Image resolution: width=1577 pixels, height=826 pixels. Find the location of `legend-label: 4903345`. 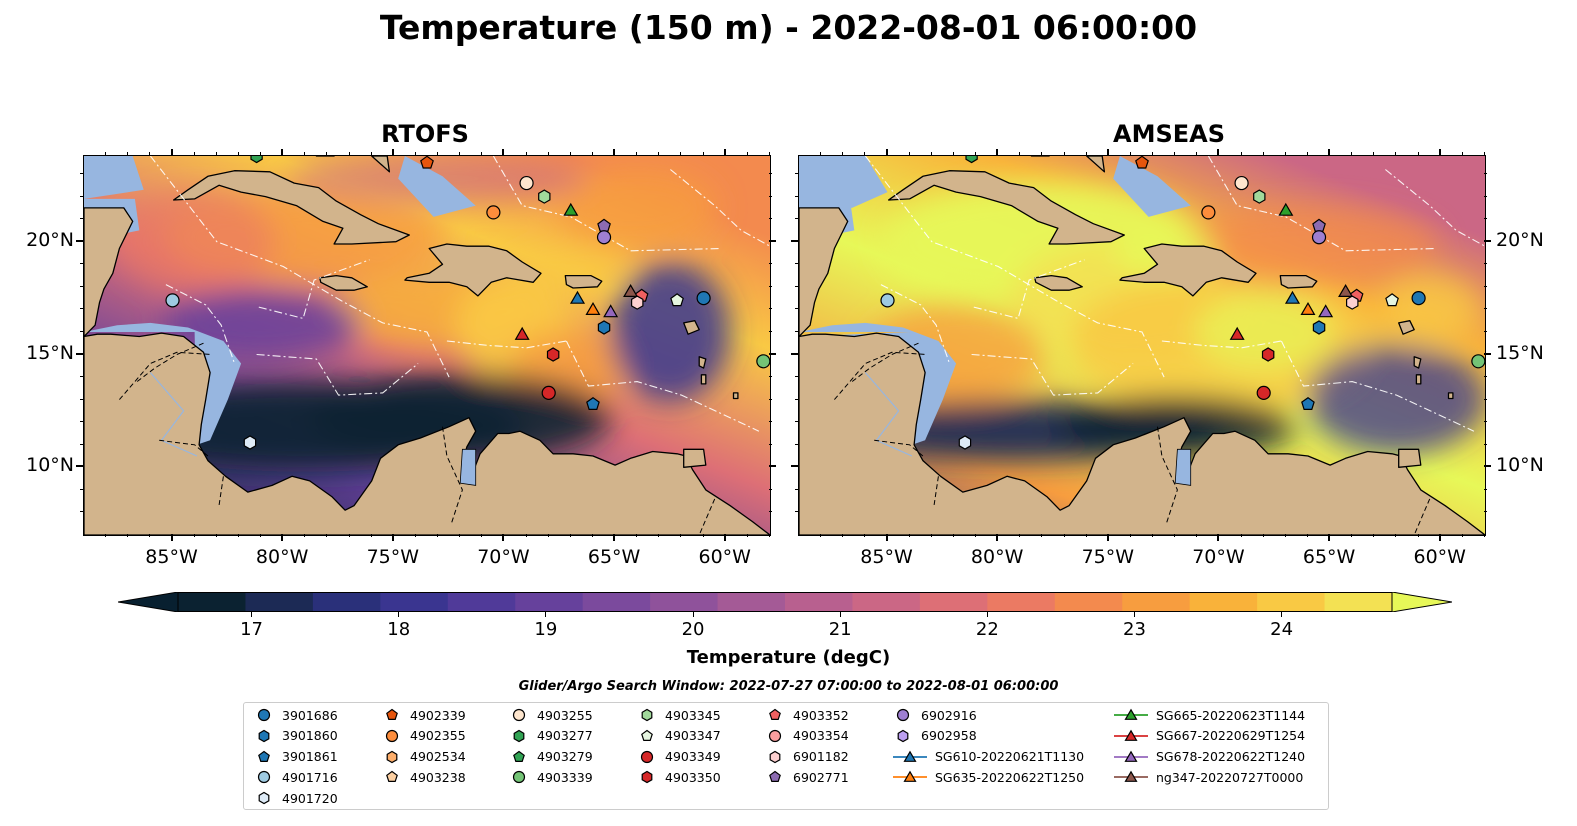

legend-label: 4903345 is located at coordinates (693, 715).